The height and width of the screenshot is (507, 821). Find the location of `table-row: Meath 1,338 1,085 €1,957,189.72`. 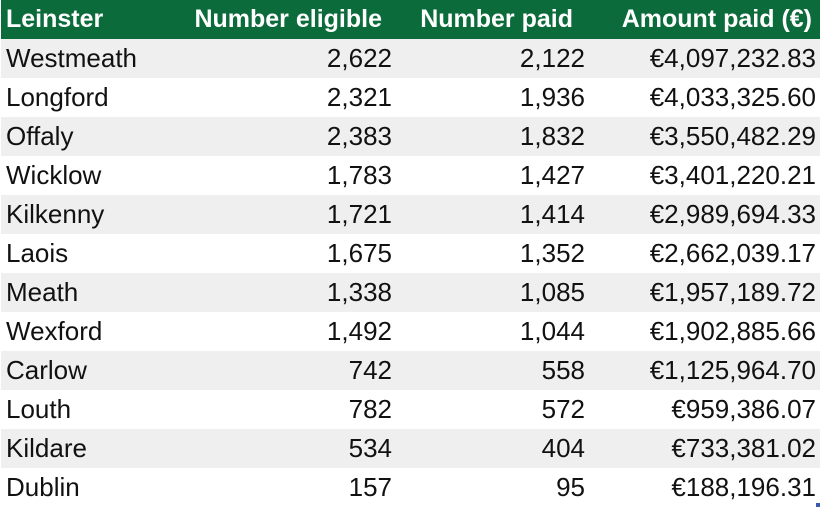

table-row: Meath 1,338 1,085 €1,957,189.72 is located at coordinates (410, 292).